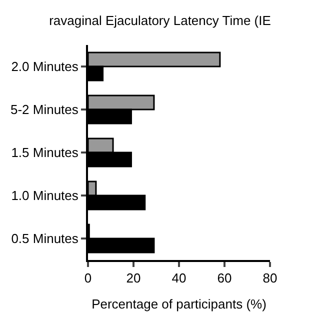 The image size is (320, 320). Describe the element at coordinates (45, 66) in the screenshot. I see `y-tick-label: 2.0 Minutes` at that location.